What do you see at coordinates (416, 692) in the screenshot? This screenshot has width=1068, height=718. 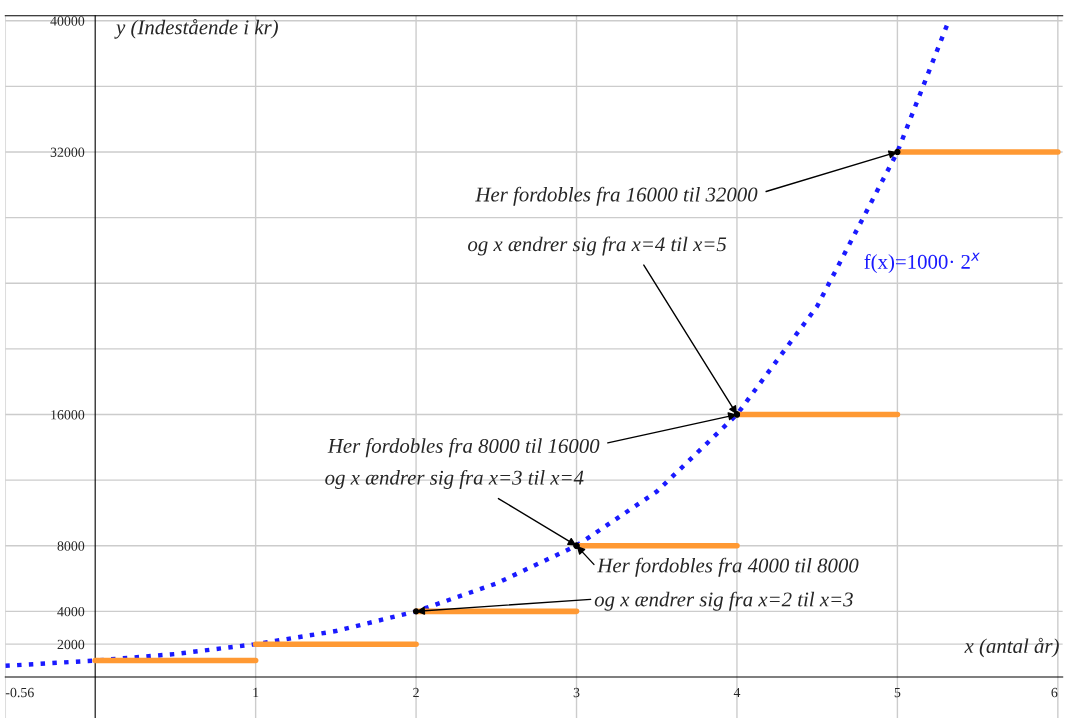 I see `x-tick-label: 2` at bounding box center [416, 692].